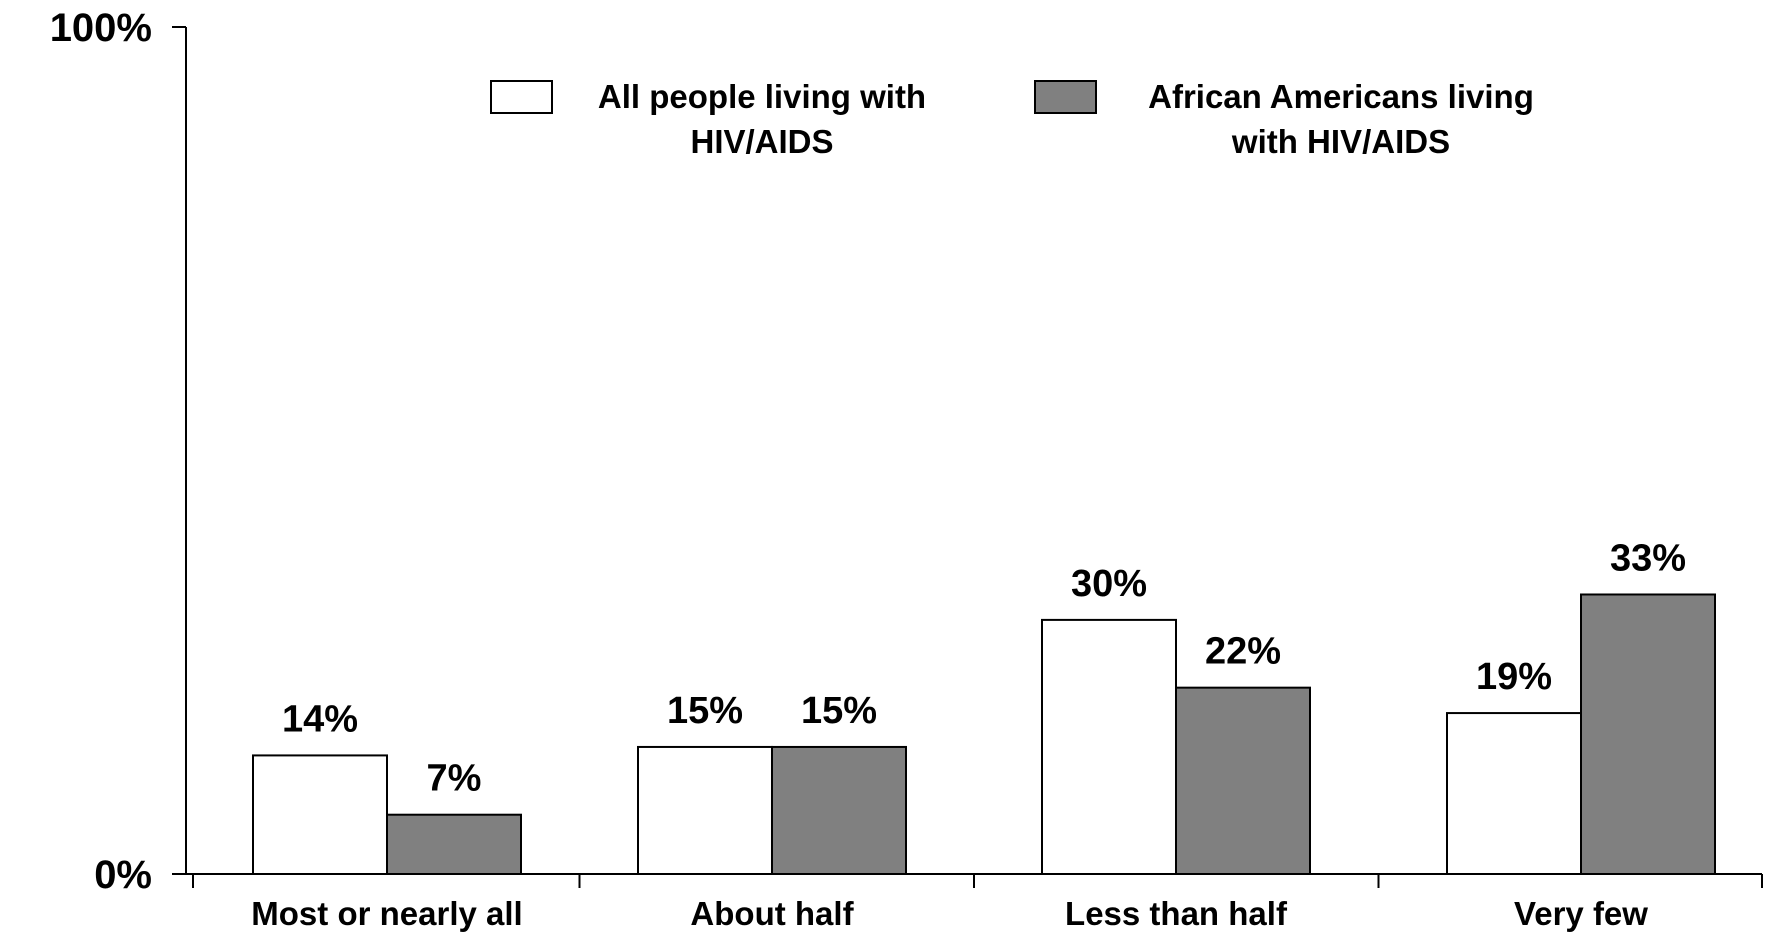 This screenshot has width=1771, height=941. I want to click on data-label: 19%, so click(1514, 677).